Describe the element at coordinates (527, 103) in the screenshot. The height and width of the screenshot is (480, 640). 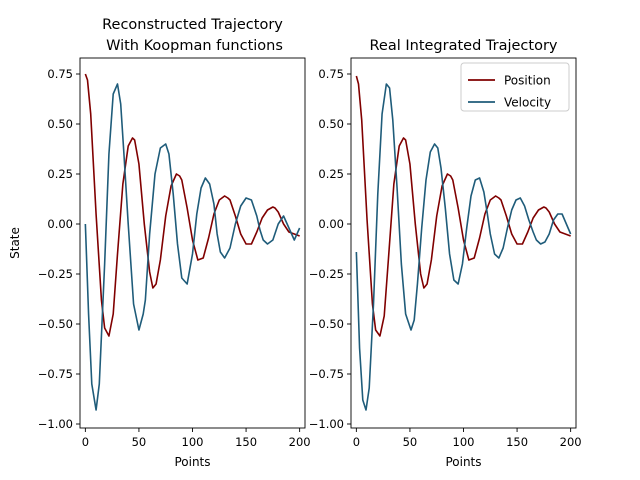
I see `legend-label-velocity: Velocity` at that location.